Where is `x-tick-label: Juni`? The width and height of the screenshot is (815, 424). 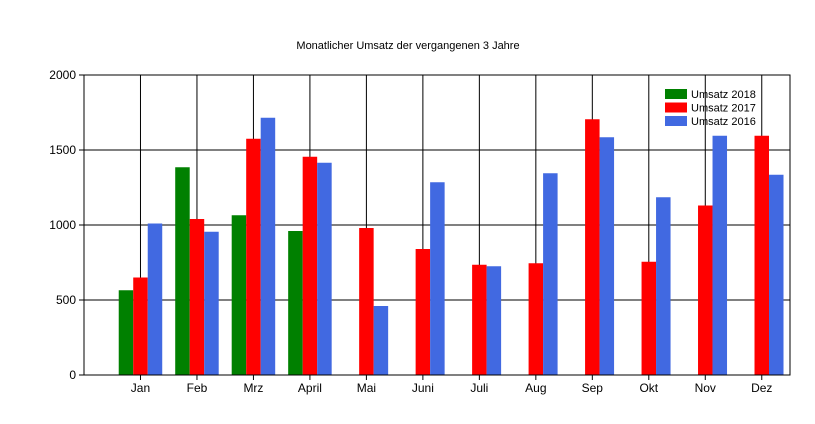 x-tick-label: Juni is located at coordinates (423, 388).